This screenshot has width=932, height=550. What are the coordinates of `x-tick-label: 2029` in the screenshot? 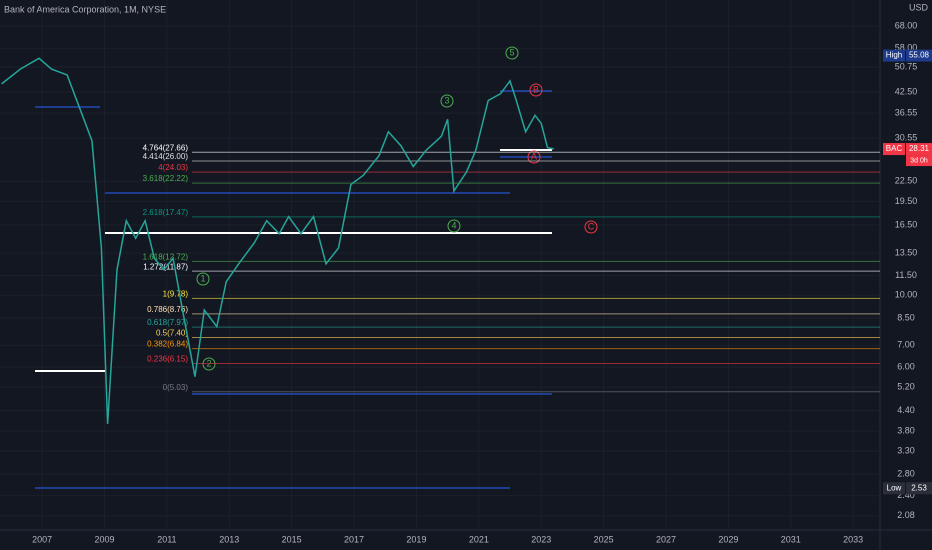 It's located at (728, 539).